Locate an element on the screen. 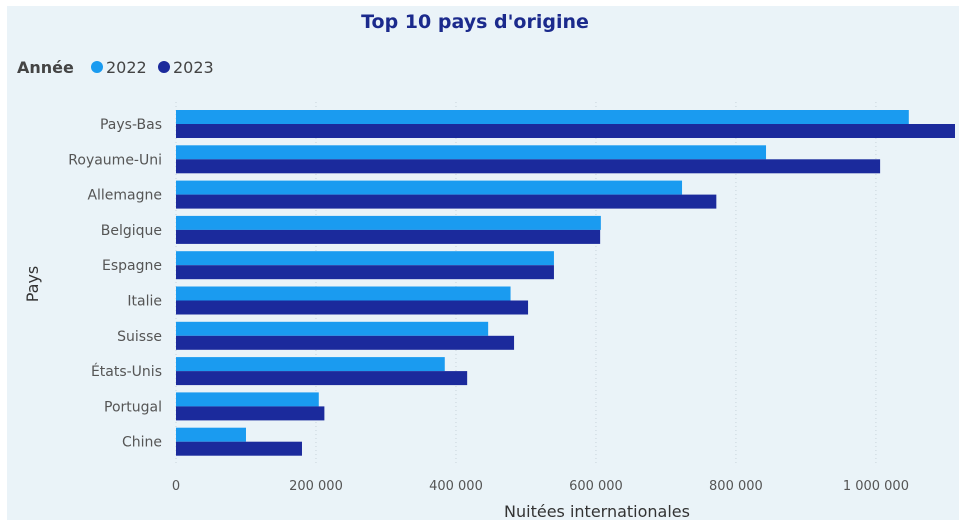 The width and height of the screenshot is (963, 524). x-tick-label: 1 000 000 is located at coordinates (876, 486).